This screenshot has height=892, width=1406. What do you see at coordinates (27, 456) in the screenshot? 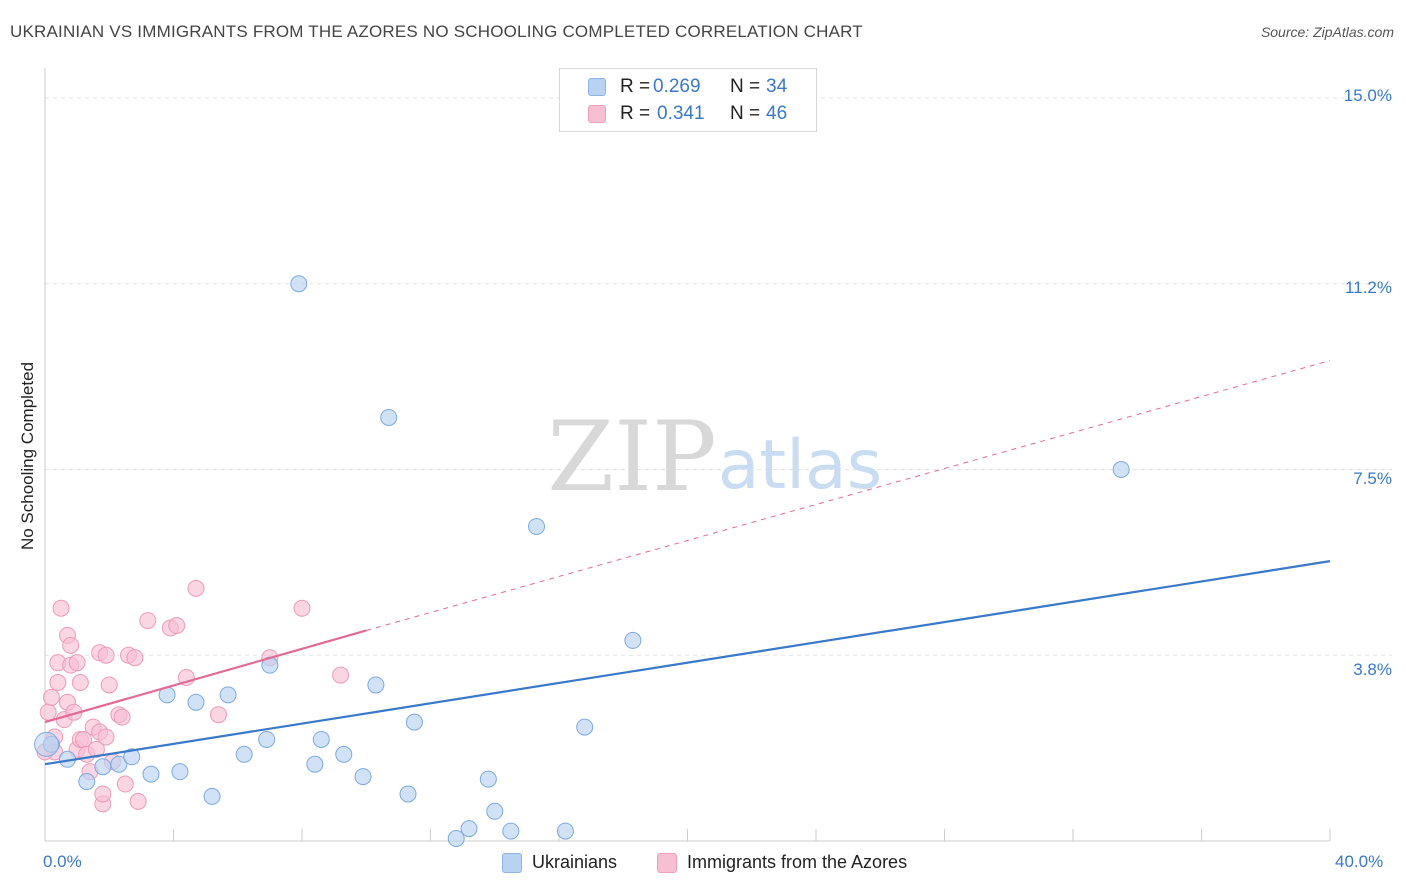
I see `y-axis-label: No Schooling Completed` at bounding box center [27, 456].